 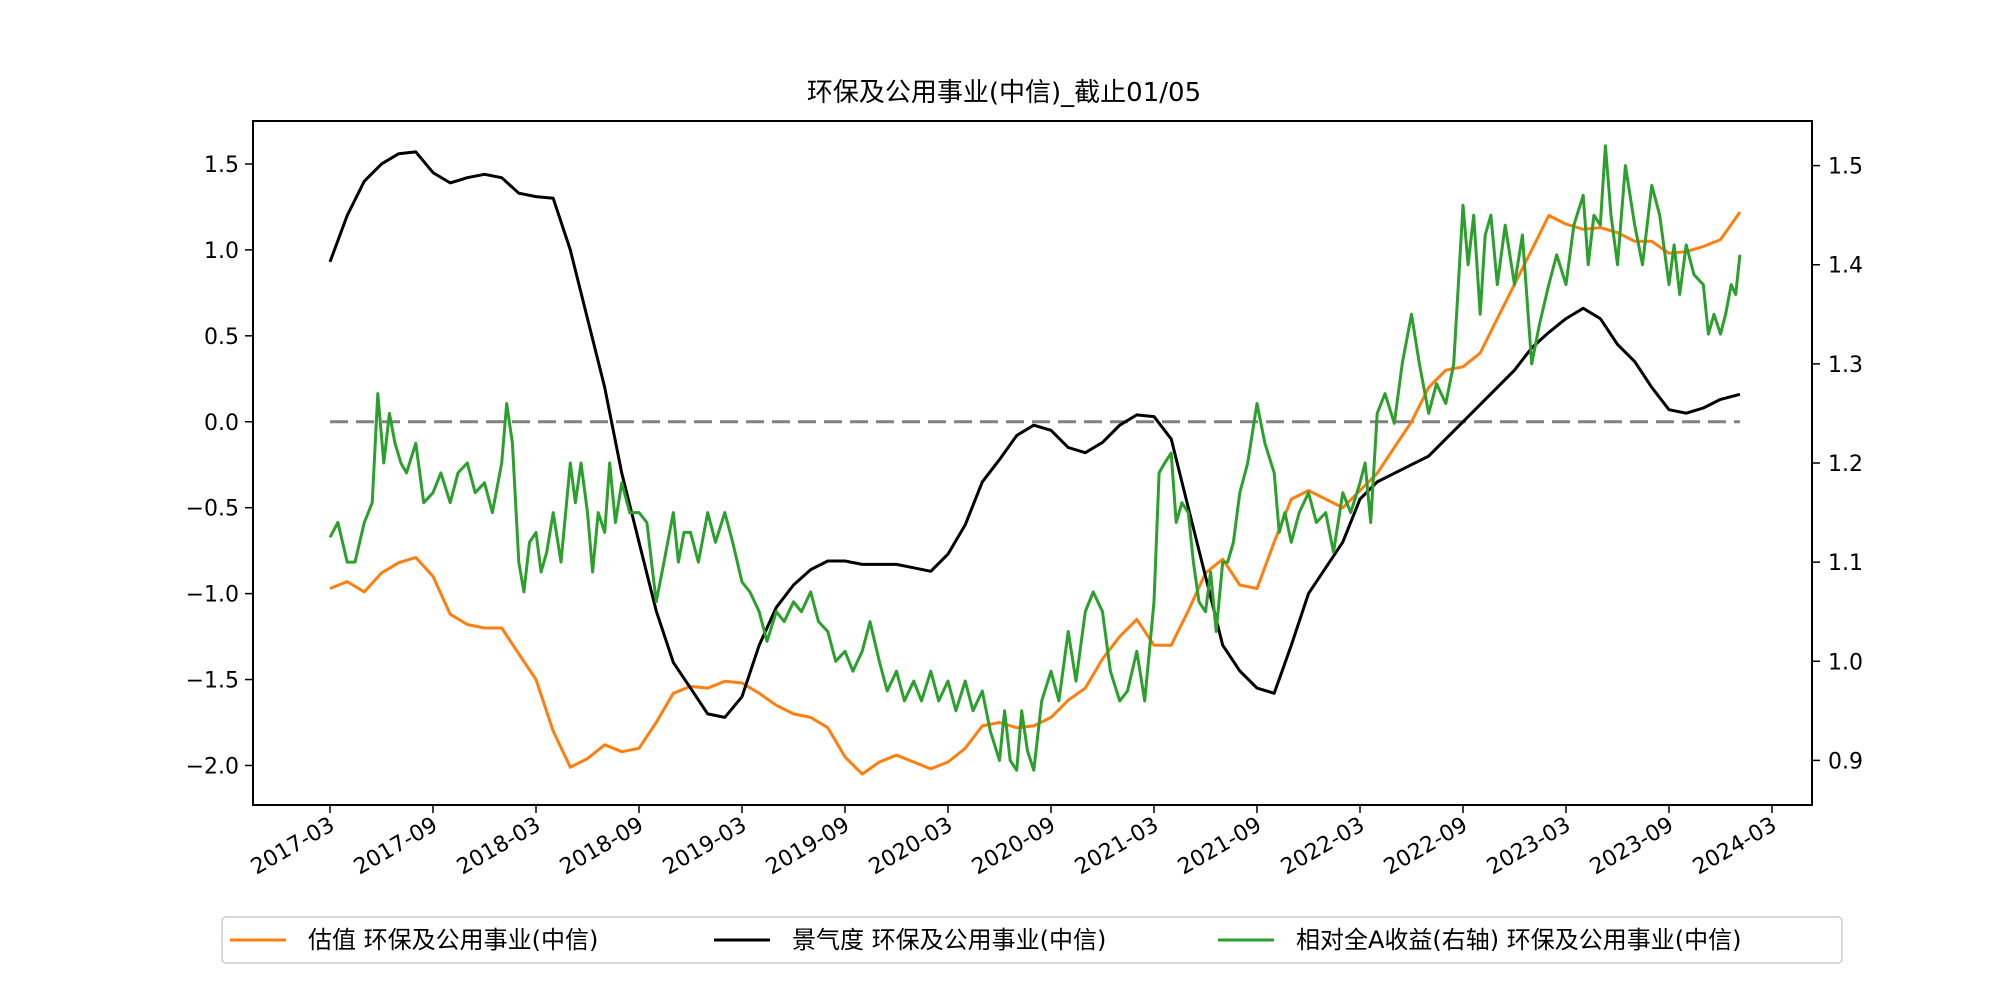 I want to click on x-tick-label: 2019-09, so click(x=808, y=847).